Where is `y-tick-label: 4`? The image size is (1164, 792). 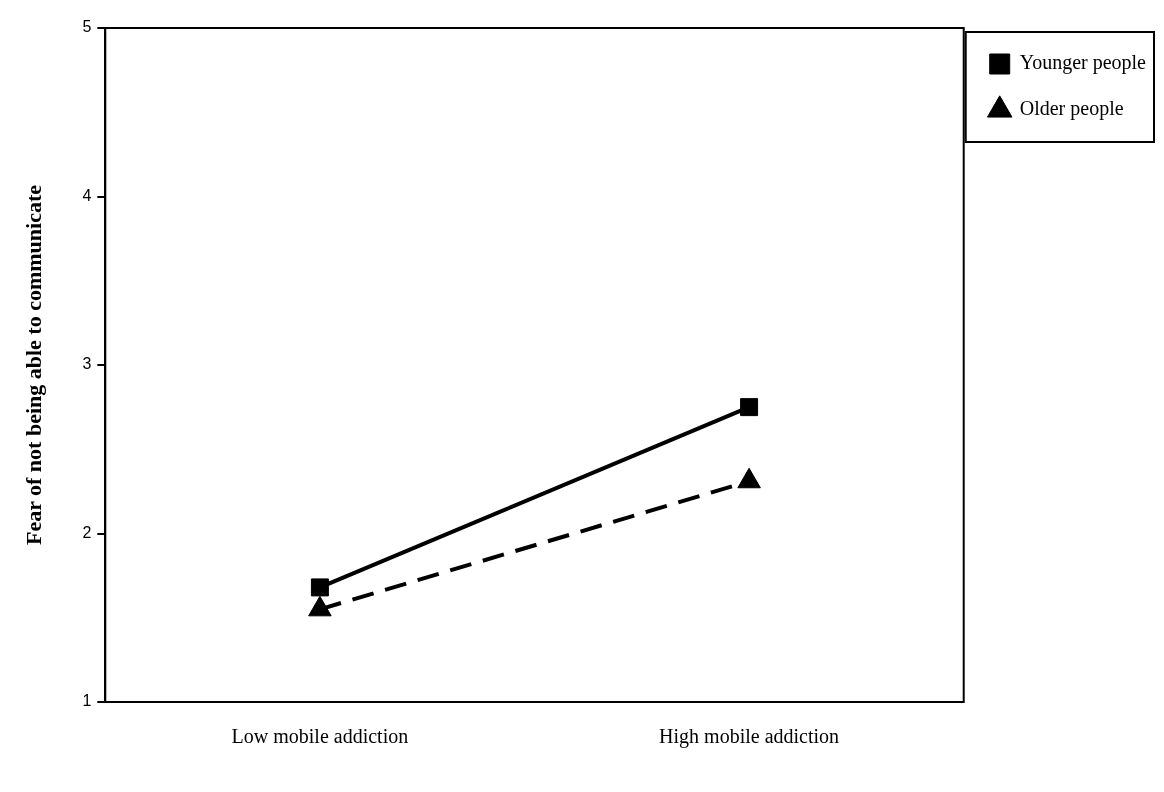
y-tick-label: 4 is located at coordinates (87, 195).